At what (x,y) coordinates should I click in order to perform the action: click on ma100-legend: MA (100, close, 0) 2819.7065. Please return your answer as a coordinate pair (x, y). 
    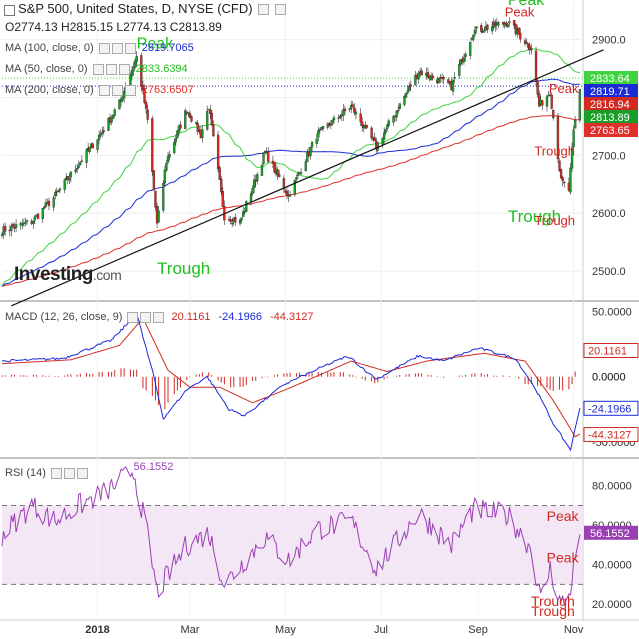
    Looking at the image, I should click on (99, 48).